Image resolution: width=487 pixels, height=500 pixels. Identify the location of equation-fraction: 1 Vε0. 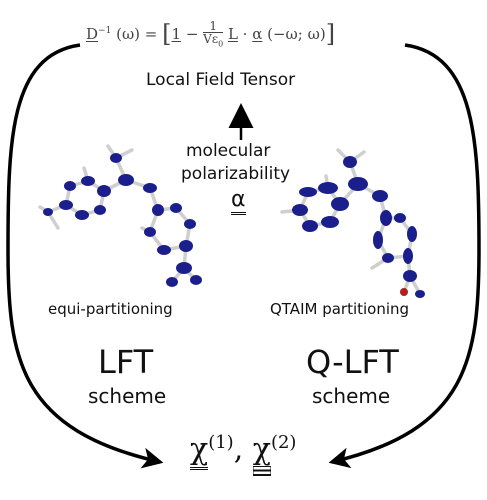
(213, 35).